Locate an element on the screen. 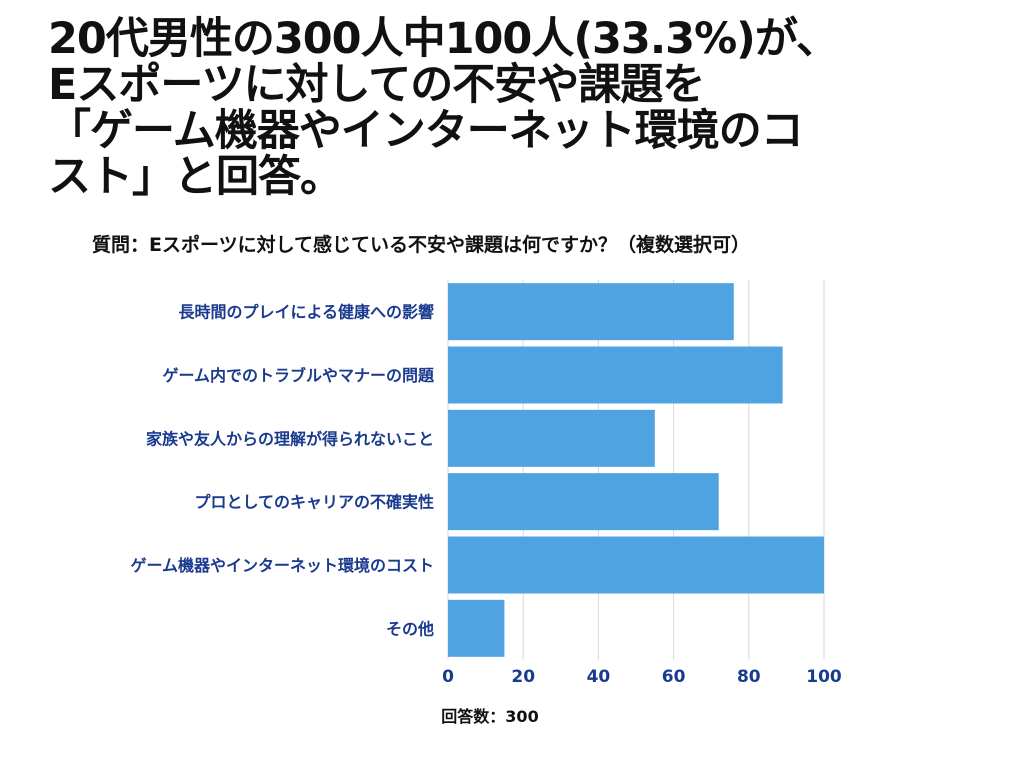 The width and height of the screenshot is (1024, 768). headline-line-2: Eスポーツに対しての不安や課題を is located at coordinates (376, 85).